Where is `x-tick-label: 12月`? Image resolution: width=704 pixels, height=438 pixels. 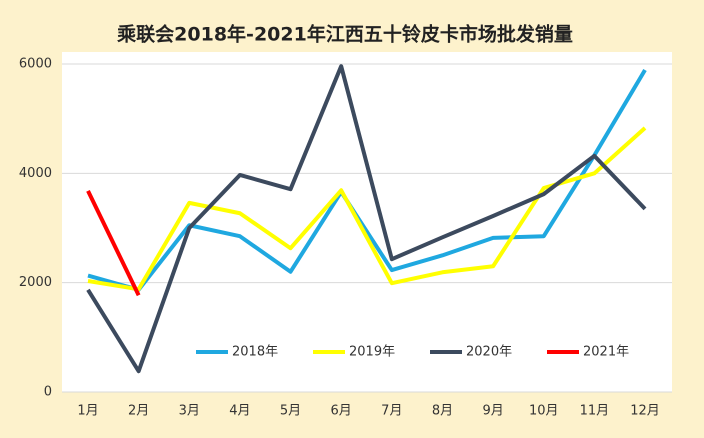
x-tick-label: 12月 is located at coordinates (645, 411).